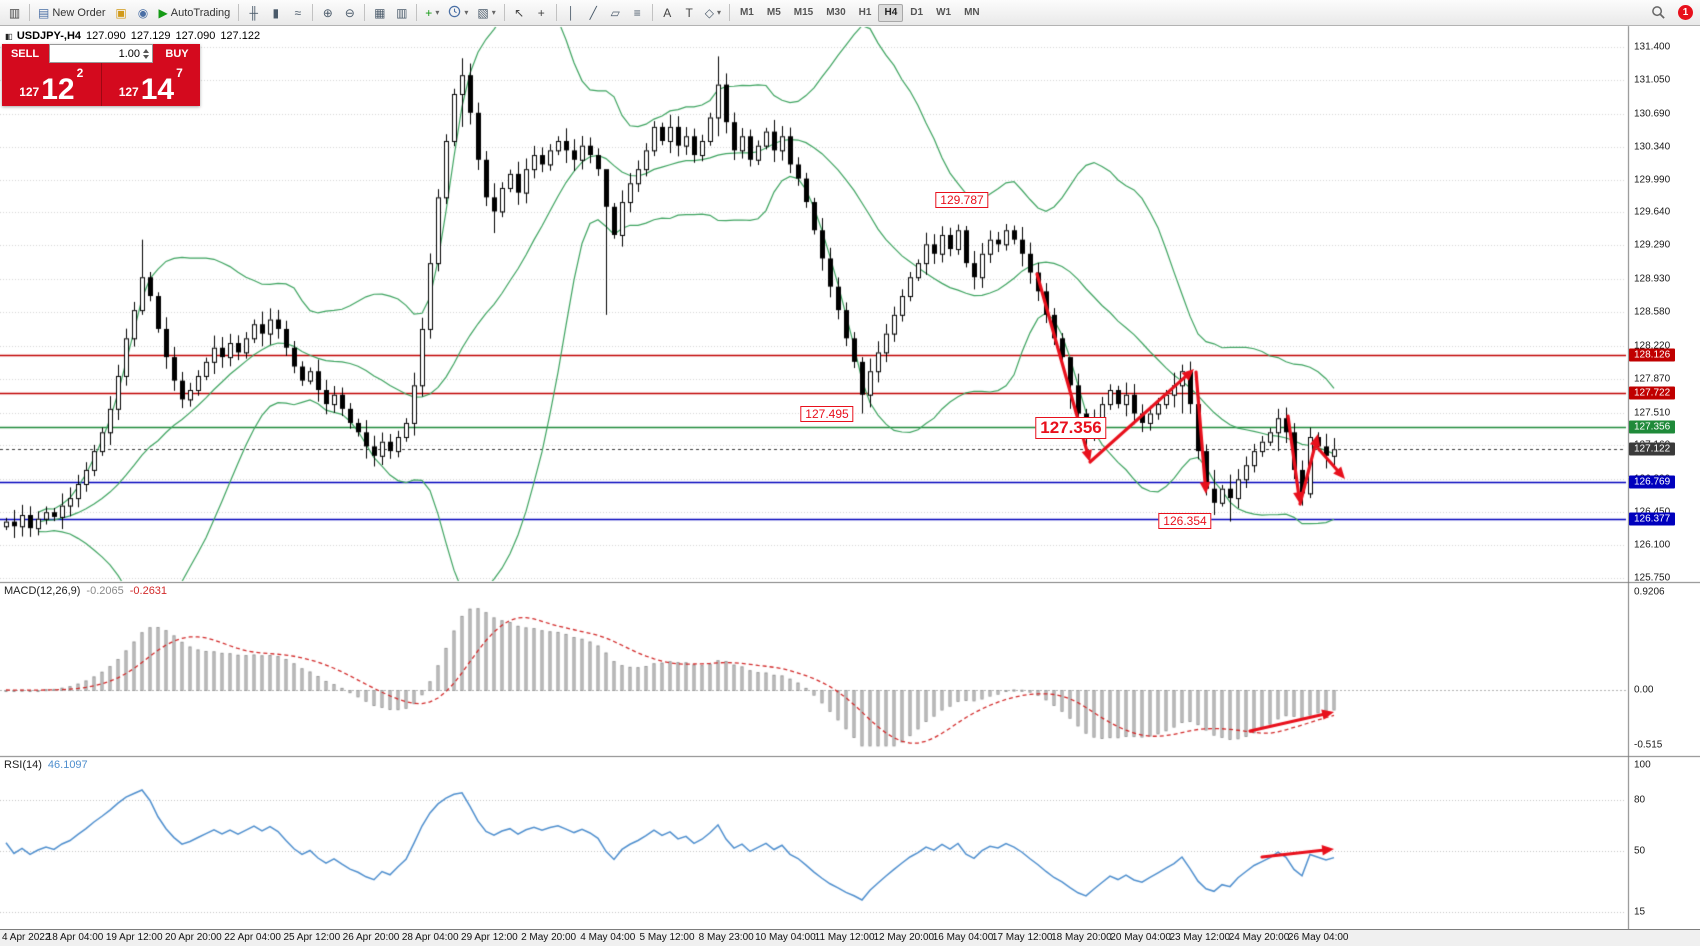 The height and width of the screenshot is (946, 1700). What do you see at coordinates (1640, 800) in the screenshot?
I see `rsi-axis-tick: 80` at bounding box center [1640, 800].